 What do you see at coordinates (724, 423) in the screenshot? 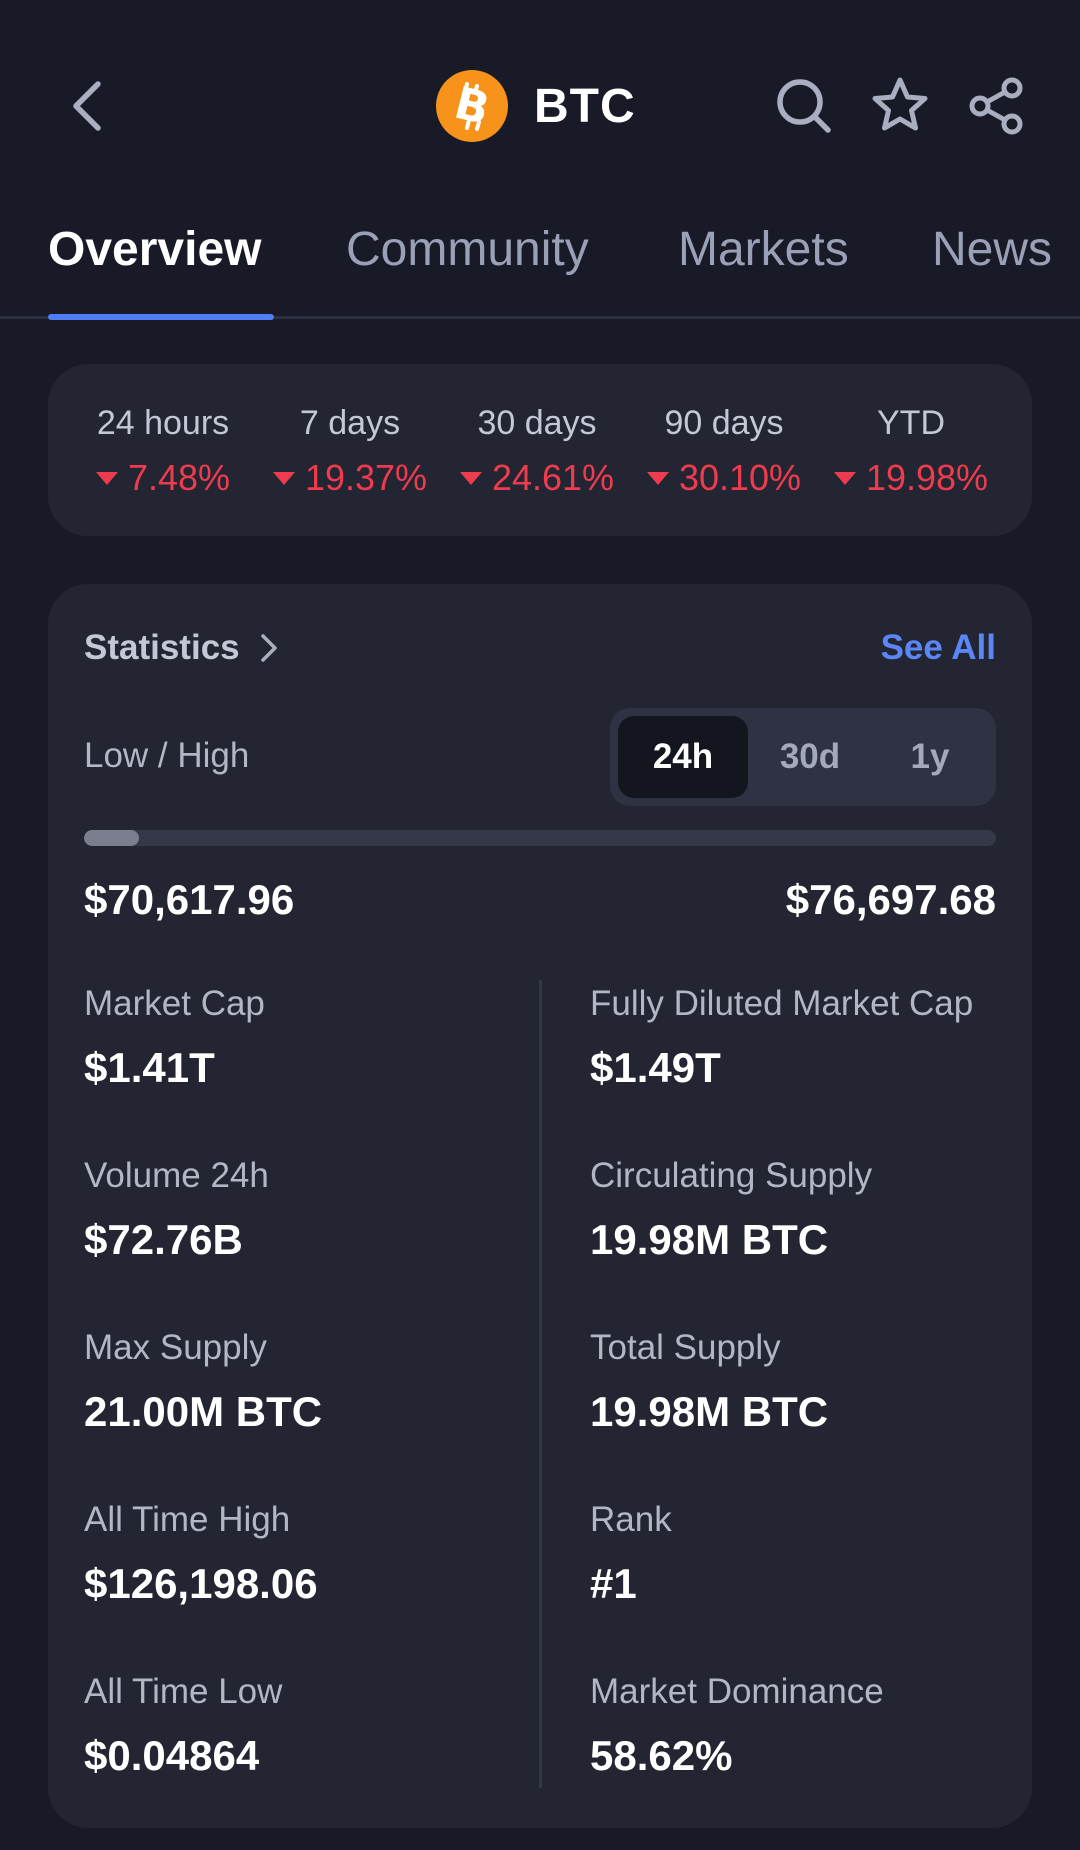
I see `perf-label: 90 days` at bounding box center [724, 423].